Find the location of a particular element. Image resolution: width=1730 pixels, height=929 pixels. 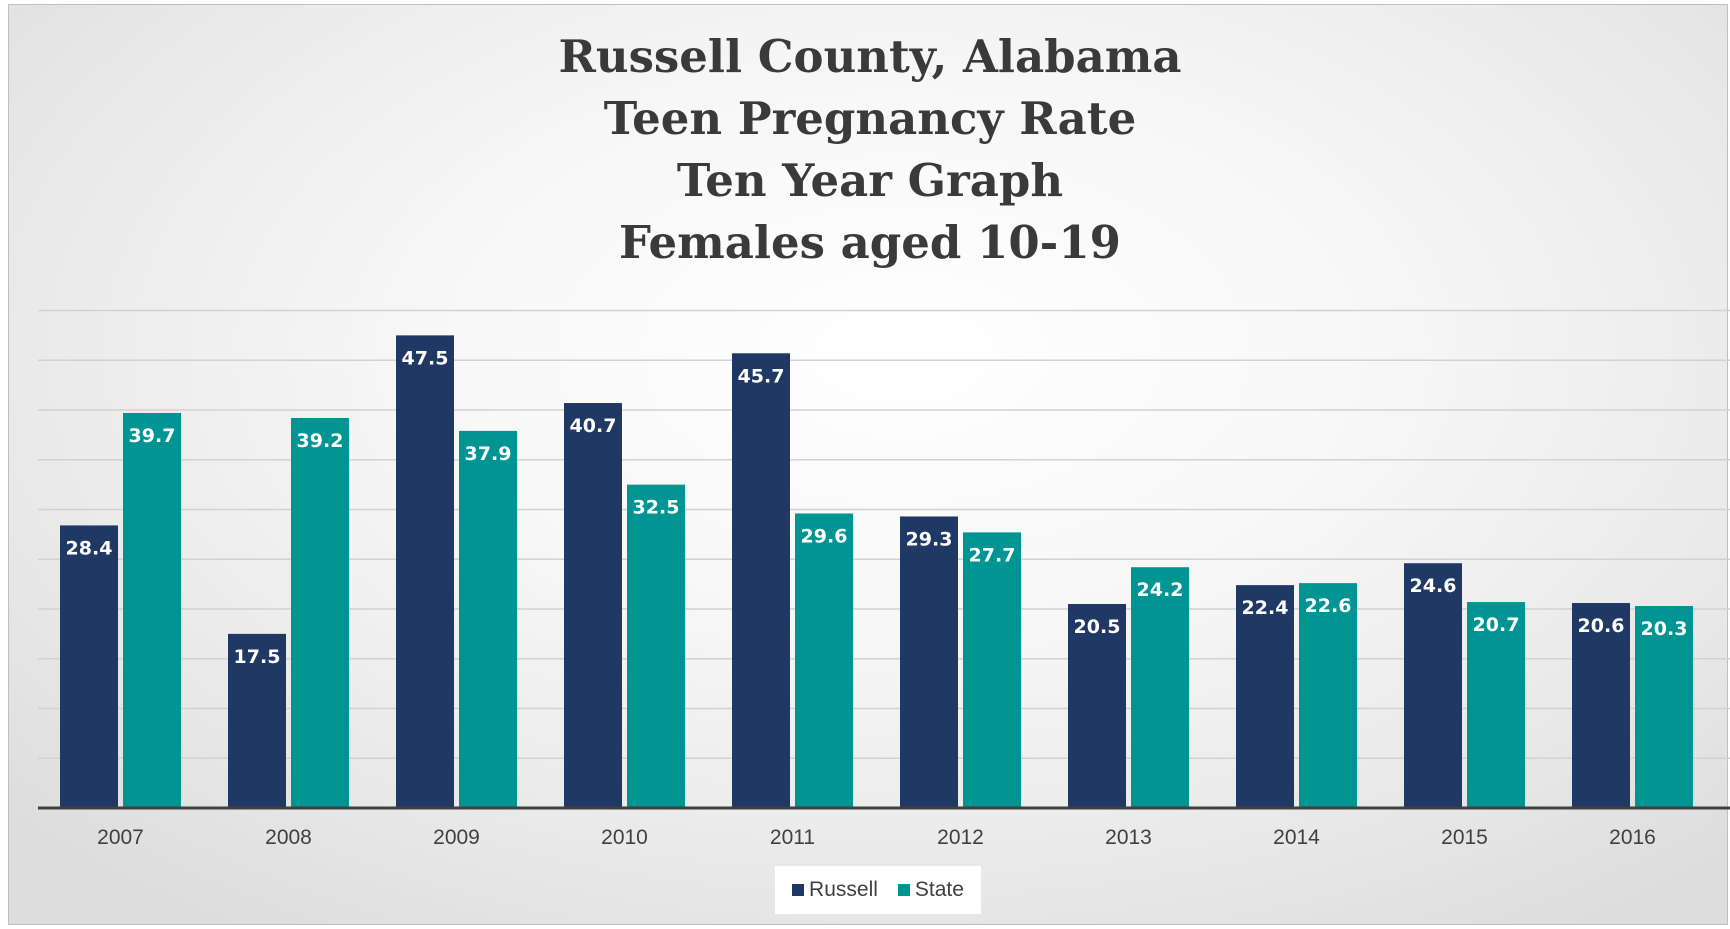

bar-state-2011 is located at coordinates (824, 660).